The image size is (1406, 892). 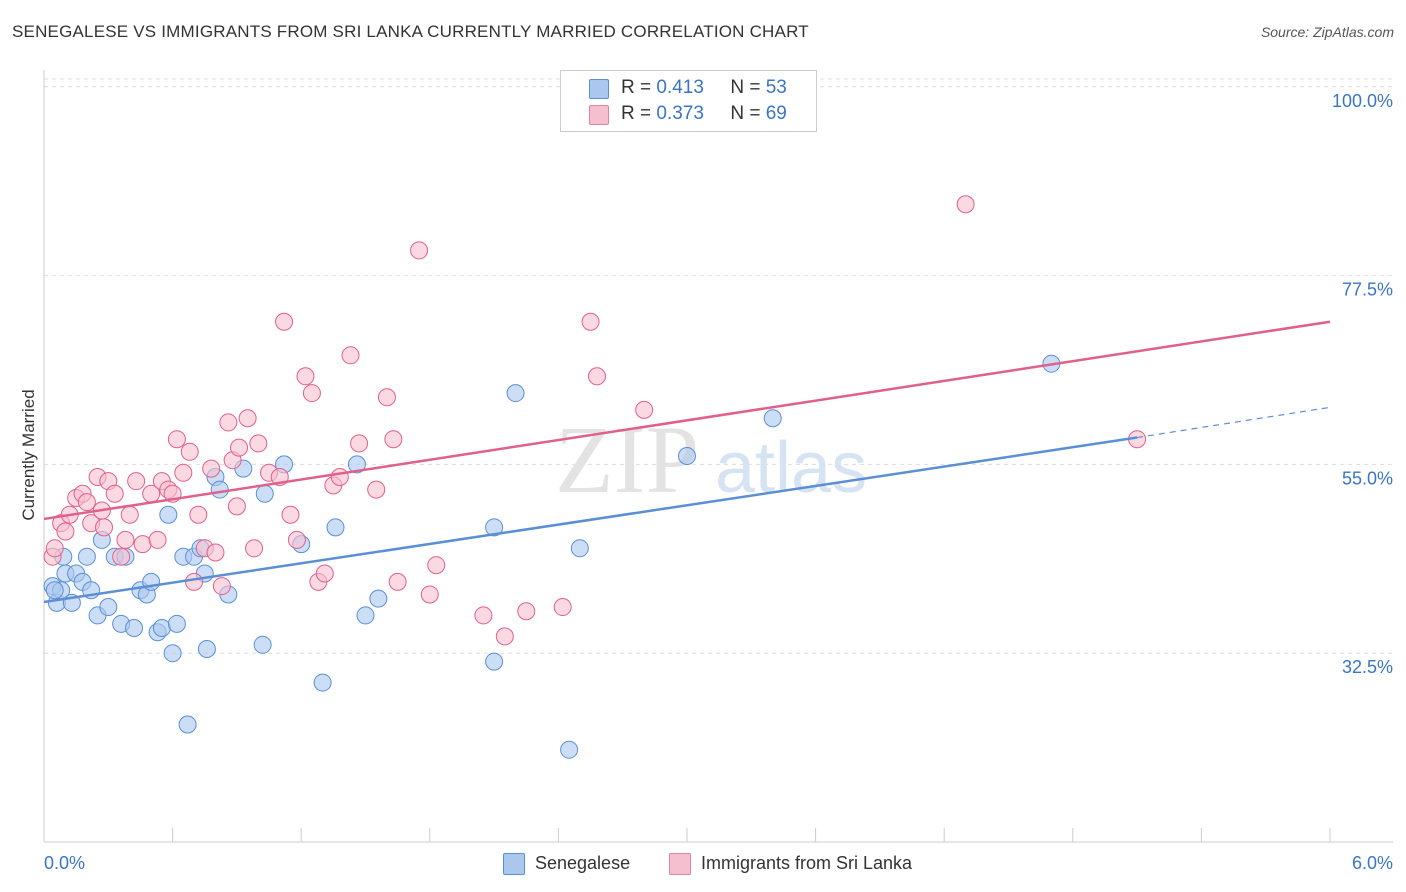 I want to click on legend-text: R = 0.413 N = 53, so click(x=704, y=87).